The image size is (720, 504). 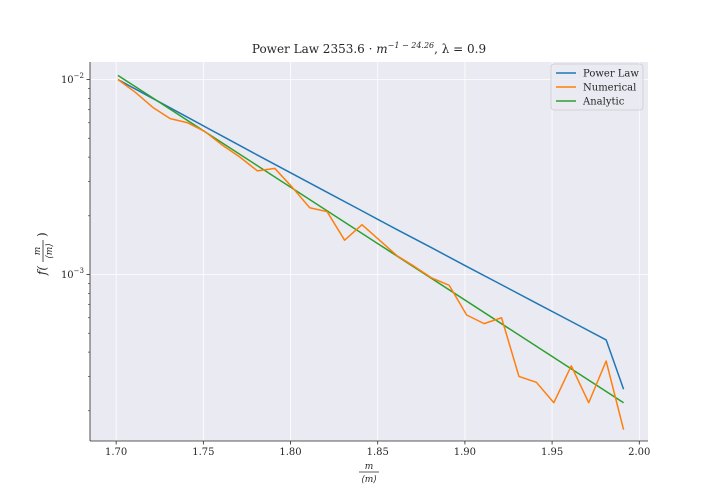 I want to click on chart-title: Power Law 2353.6 · m−1 − 24.26, λ = 0.9, so click(x=369, y=48).